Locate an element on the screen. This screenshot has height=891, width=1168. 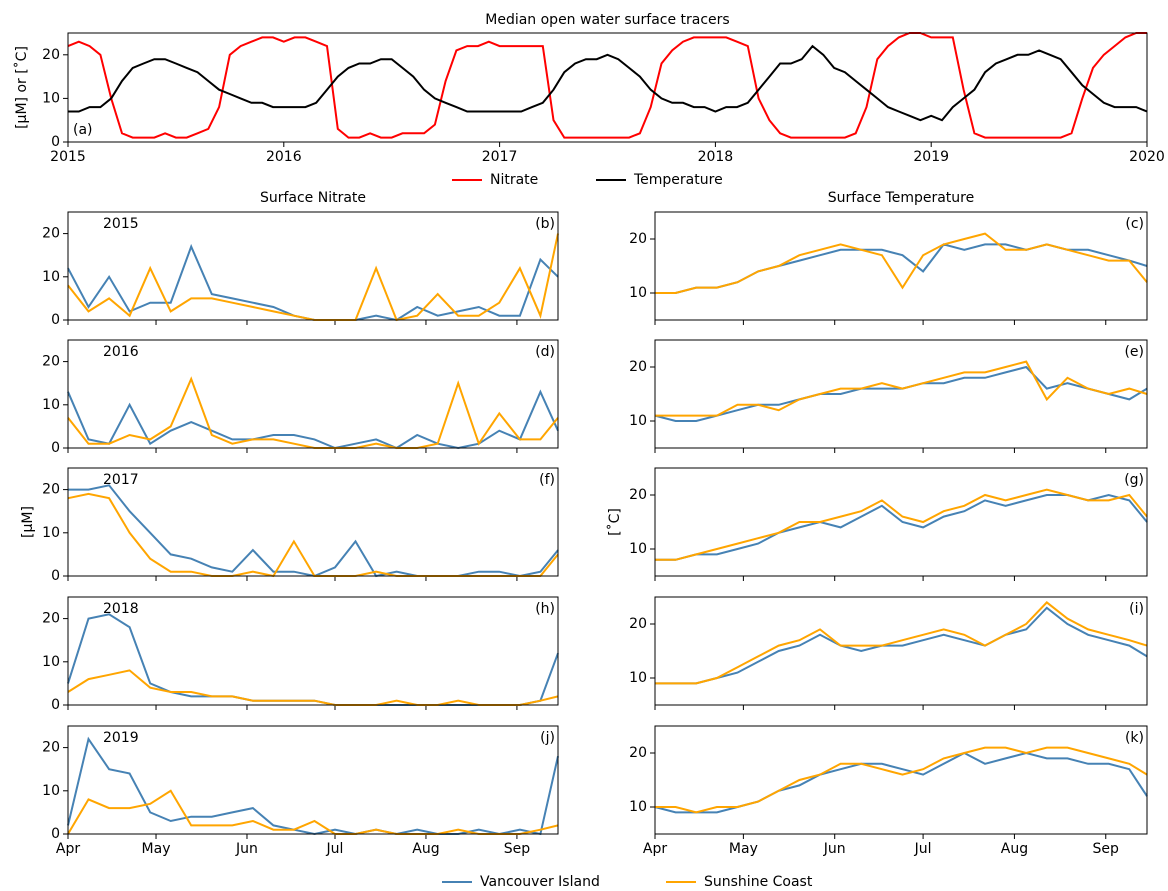
legend-label: Sunshine Coast is located at coordinates (758, 882).